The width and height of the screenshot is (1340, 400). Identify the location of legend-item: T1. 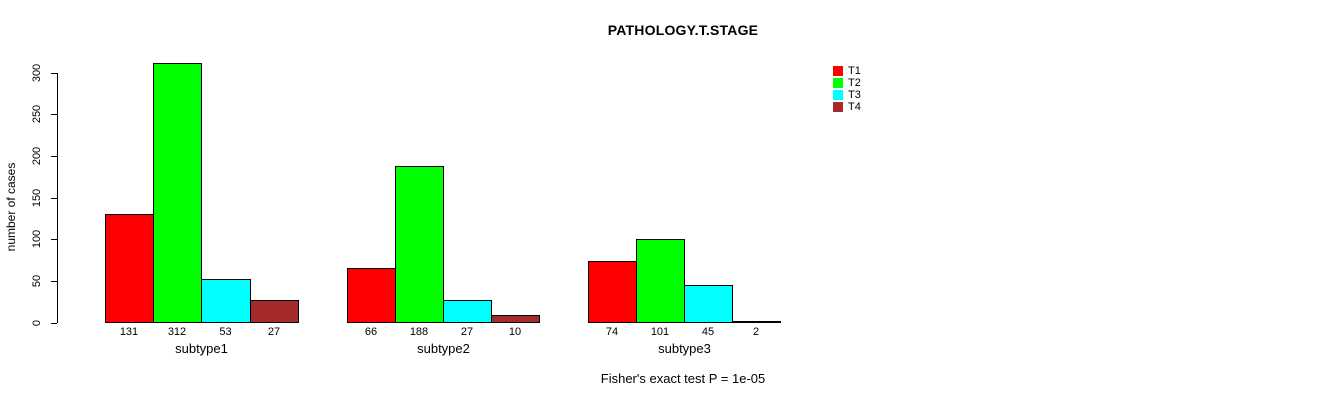
(847, 71).